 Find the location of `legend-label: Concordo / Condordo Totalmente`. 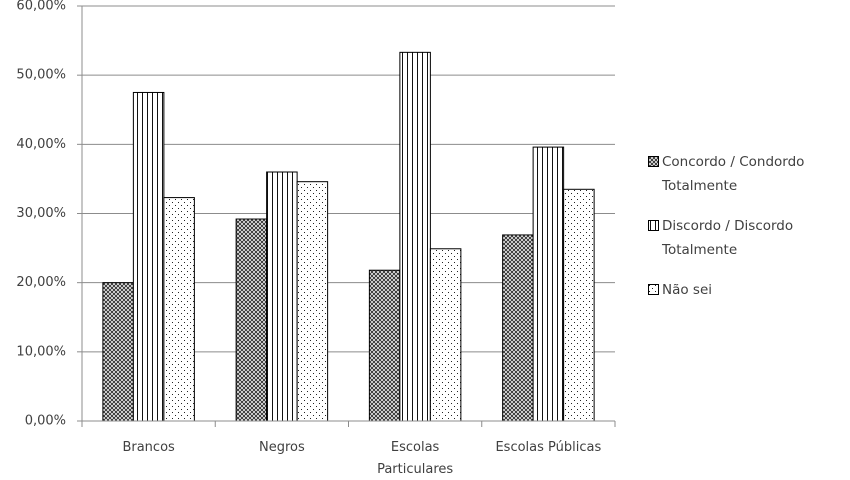

legend-label: Concordo / Condordo Totalmente is located at coordinates (733, 174).